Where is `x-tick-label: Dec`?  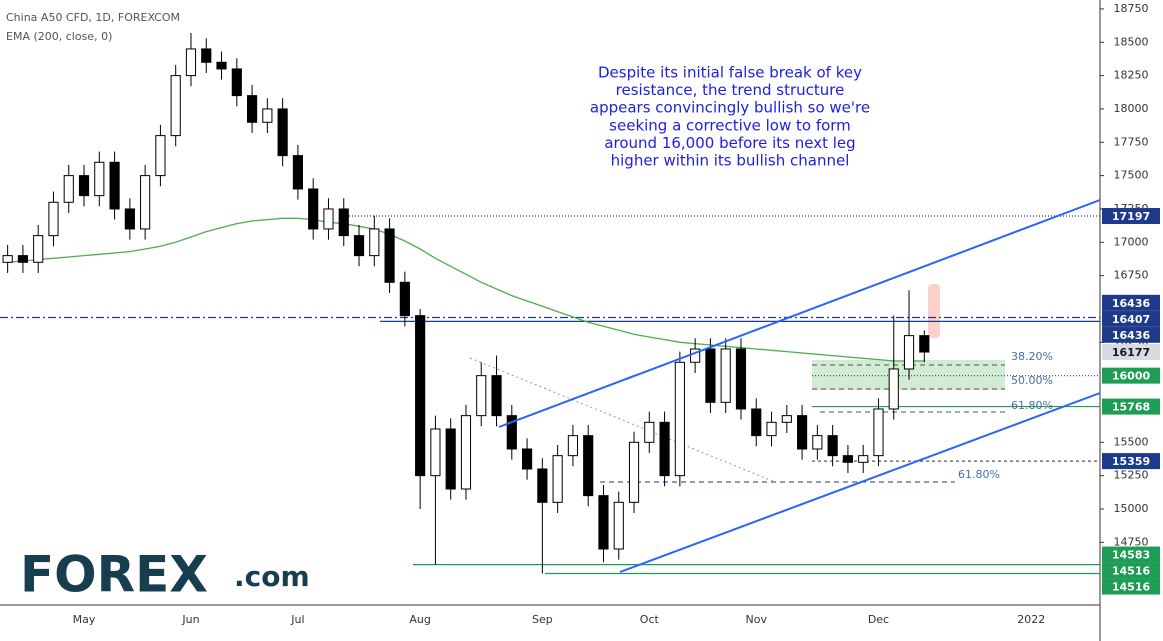 x-tick-label: Dec is located at coordinates (878, 619).